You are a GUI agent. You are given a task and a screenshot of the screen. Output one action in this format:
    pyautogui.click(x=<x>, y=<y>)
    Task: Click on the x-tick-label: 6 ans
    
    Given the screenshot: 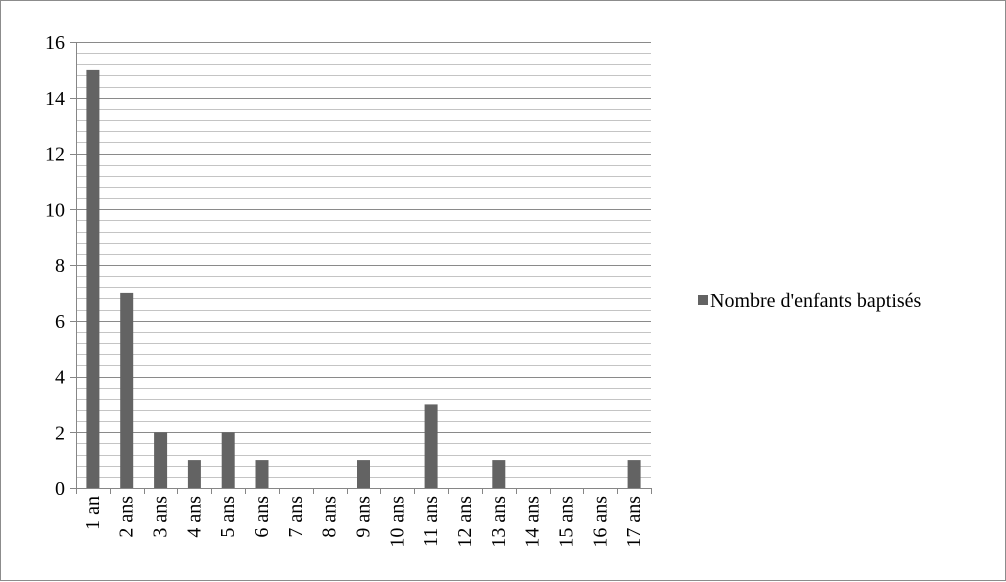 What is the action you would take?
    pyautogui.click(x=262, y=517)
    